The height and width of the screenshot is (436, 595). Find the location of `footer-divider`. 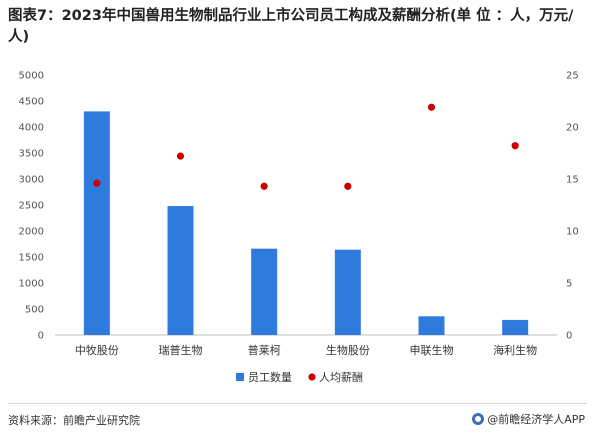

footer-divider is located at coordinates (297, 403).